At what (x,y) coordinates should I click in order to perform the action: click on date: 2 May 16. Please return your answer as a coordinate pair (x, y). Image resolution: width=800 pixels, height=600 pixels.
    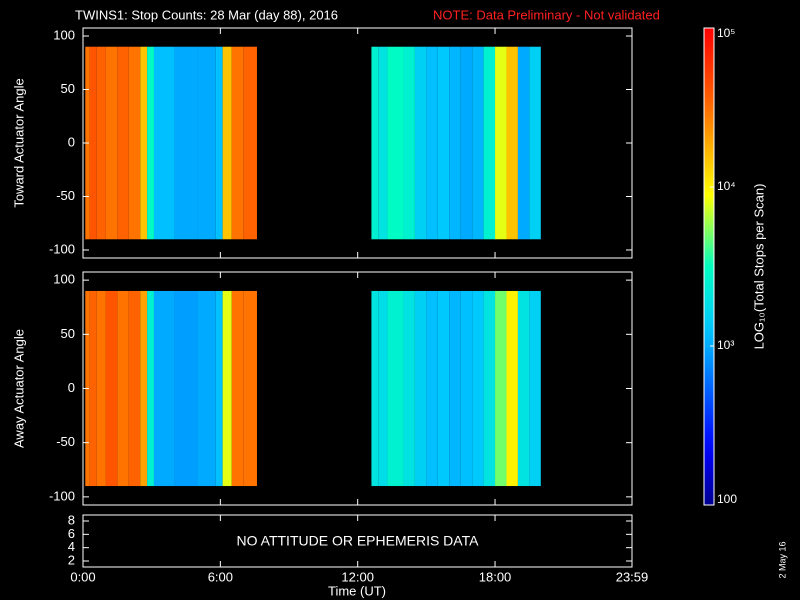
    Looking at the image, I should click on (782, 559).